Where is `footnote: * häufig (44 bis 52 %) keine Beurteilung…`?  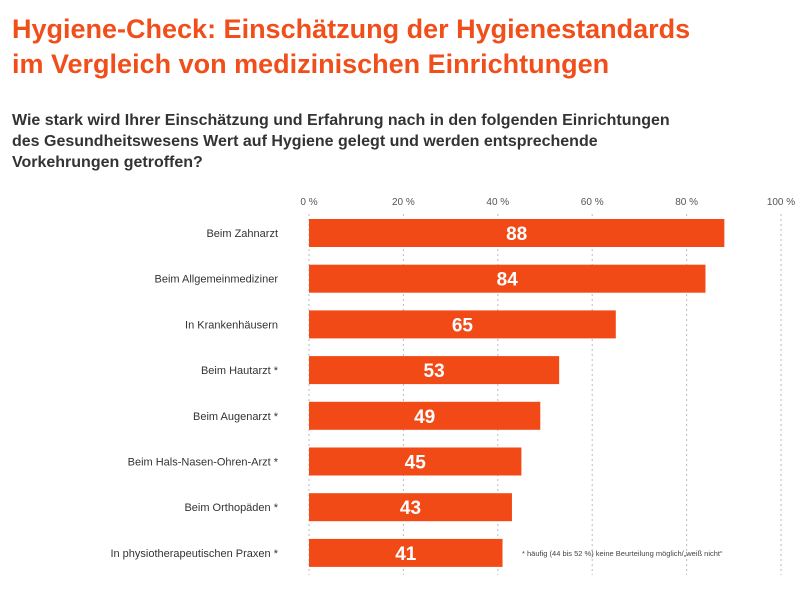
footnote: * häufig (44 bis 52 %) keine Beurteilung… is located at coordinates (622, 553).